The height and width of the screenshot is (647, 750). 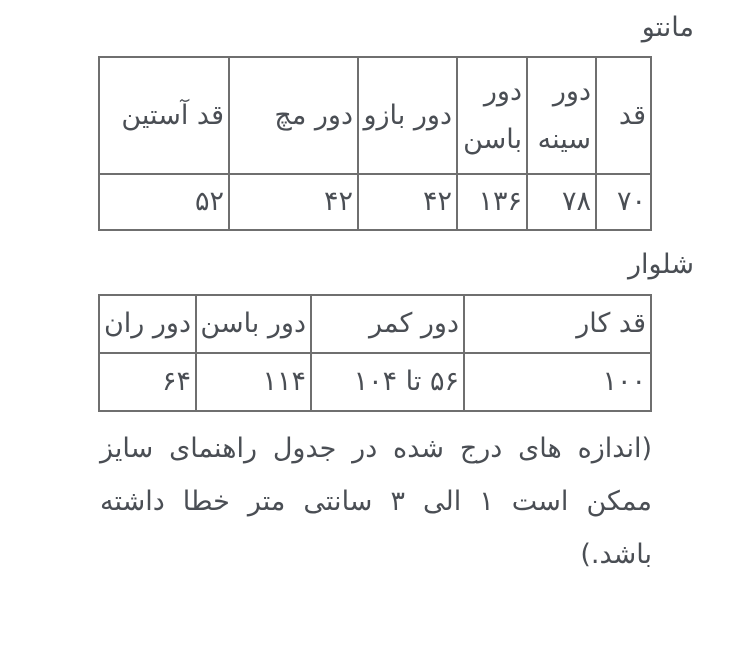 I want to click on manto-col-dor-sineh: دور سینه, so click(x=561, y=115).